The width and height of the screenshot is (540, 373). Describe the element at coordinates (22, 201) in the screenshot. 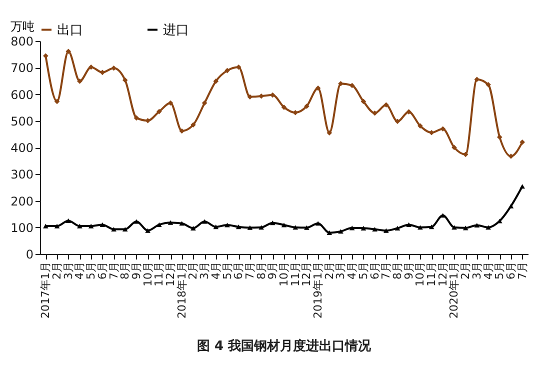

I see `y-tick-label: 200` at that location.